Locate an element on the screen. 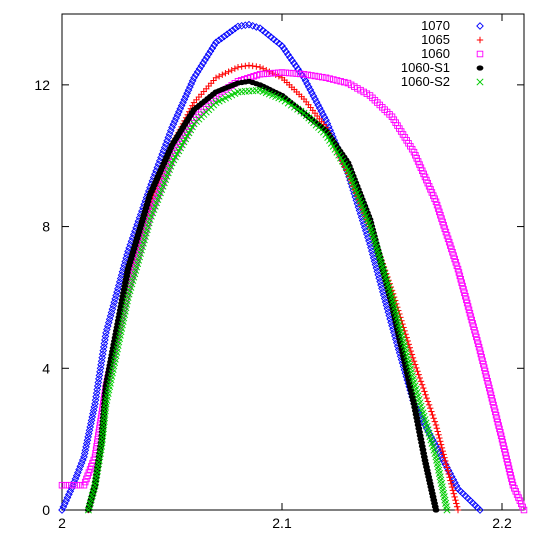 The height and width of the screenshot is (534, 556). legend-label: 1060-S2 is located at coordinates (425, 81).